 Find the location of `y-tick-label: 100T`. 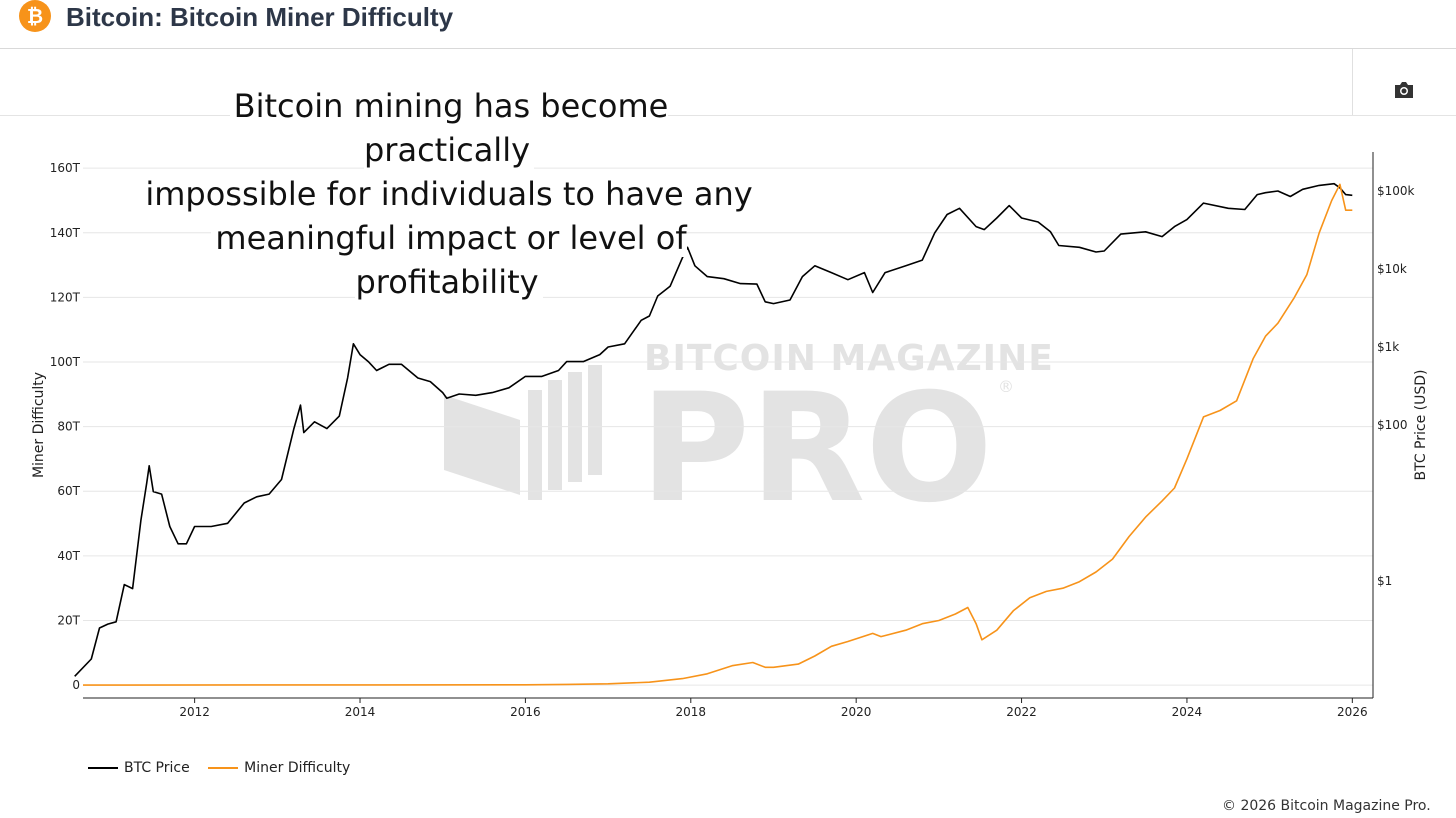

y-tick-label: 100T is located at coordinates (65, 362).